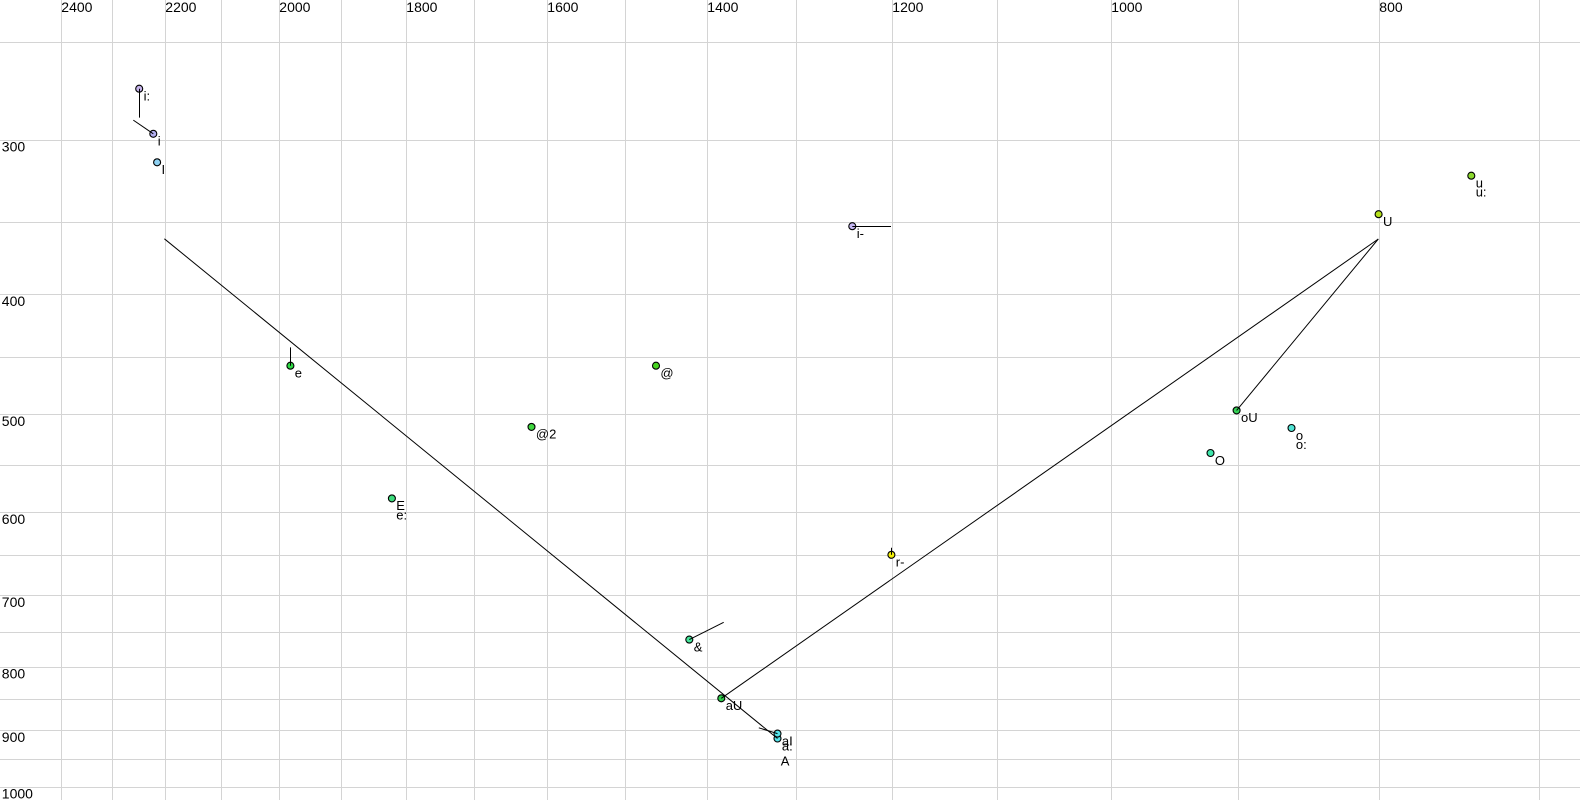 This screenshot has width=1580, height=800. Describe the element at coordinates (1479, 183) in the screenshot. I see `svg-text: u` at that location.